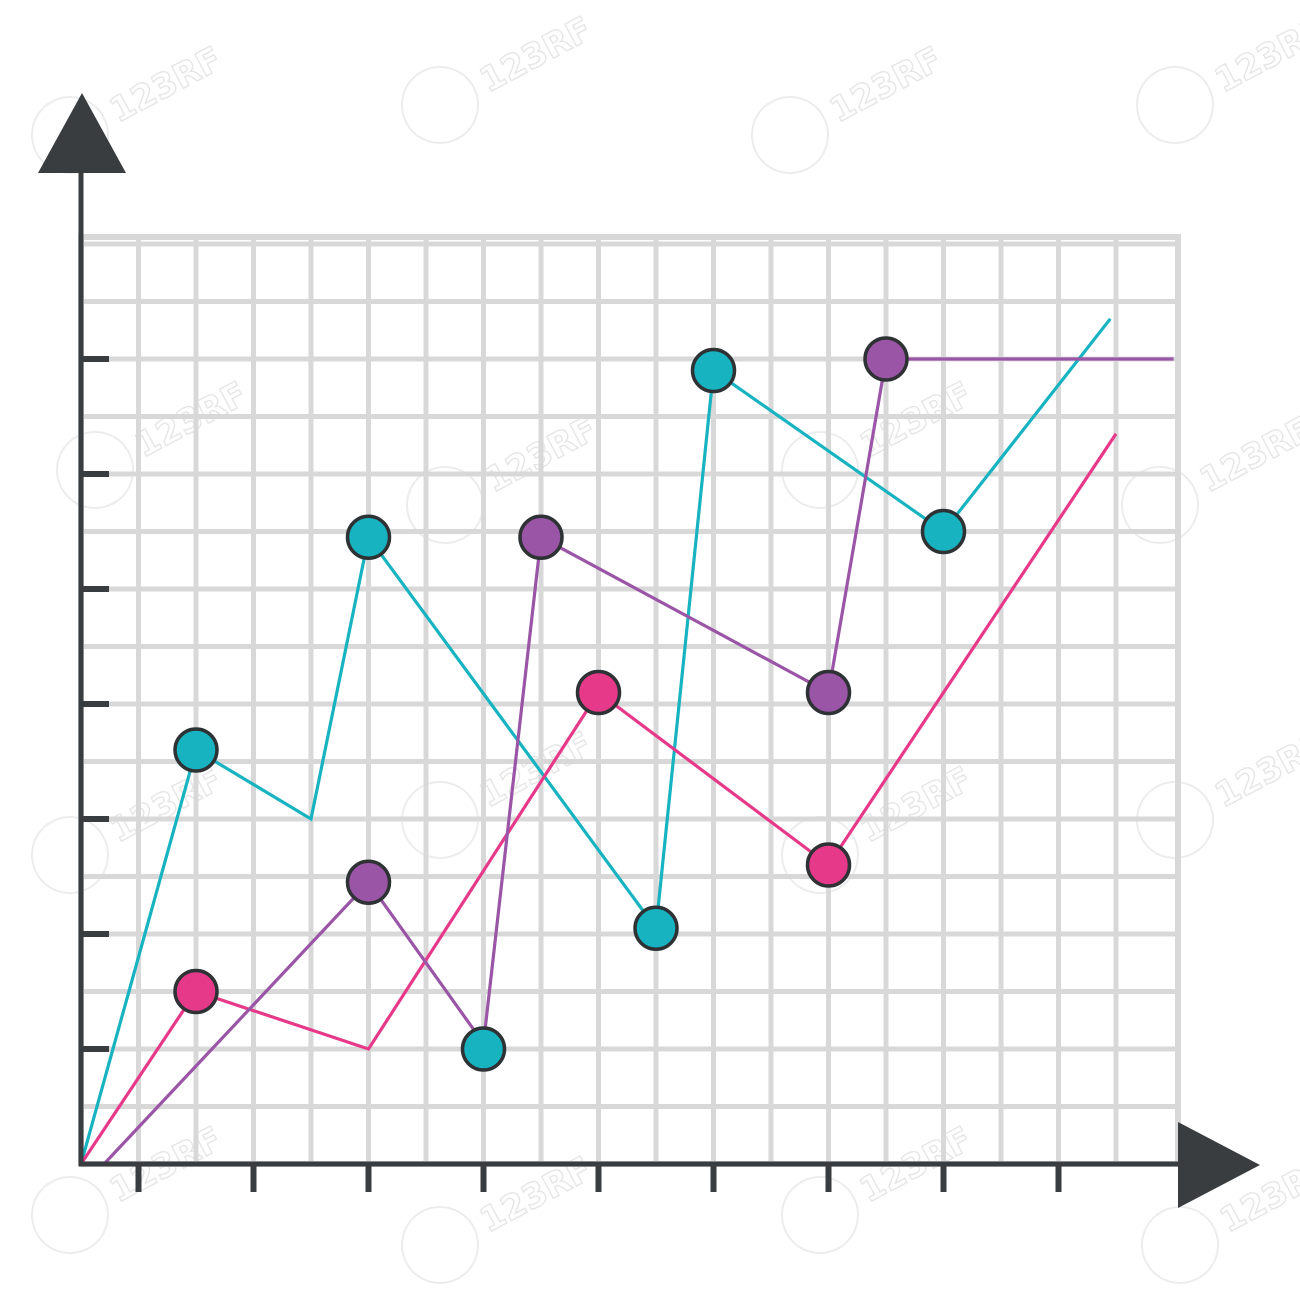 The image size is (1300, 1300). Describe the element at coordinates (82, 133) in the screenshot. I see `y-axis-arrowhead` at that location.